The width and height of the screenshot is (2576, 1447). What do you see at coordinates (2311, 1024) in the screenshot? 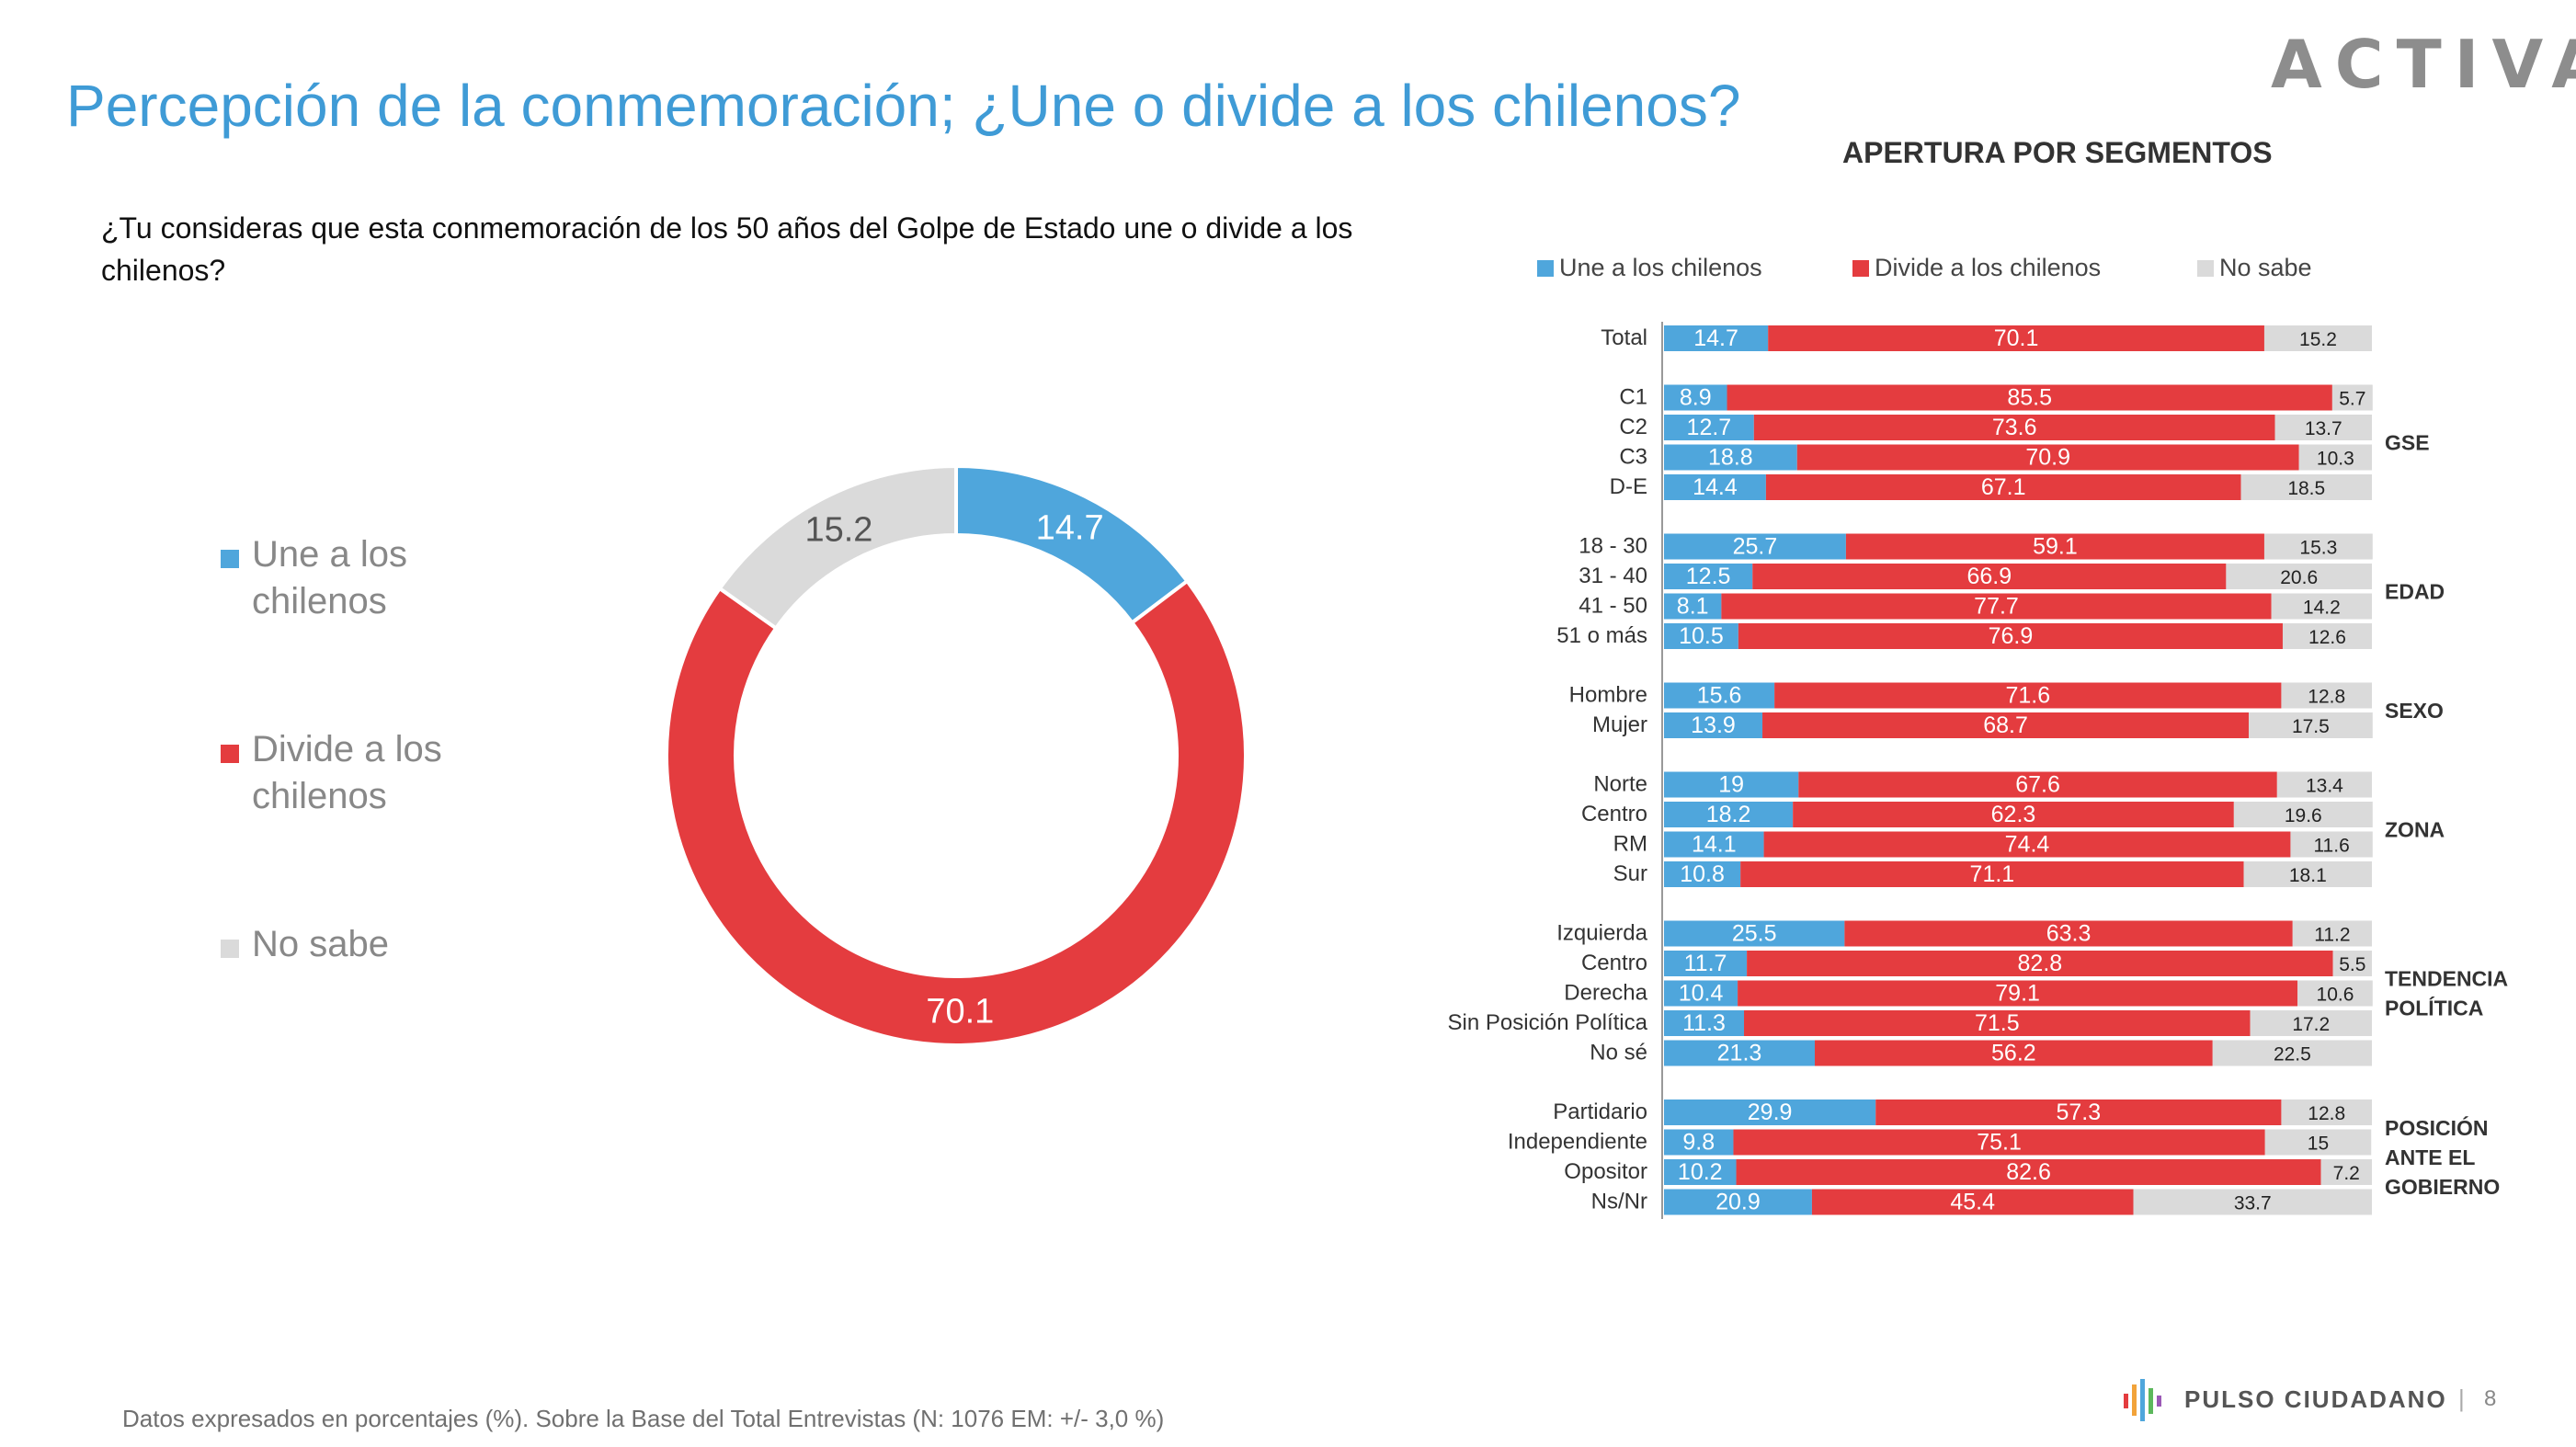
I see `bar-data-label: 17.2` at bounding box center [2311, 1024].